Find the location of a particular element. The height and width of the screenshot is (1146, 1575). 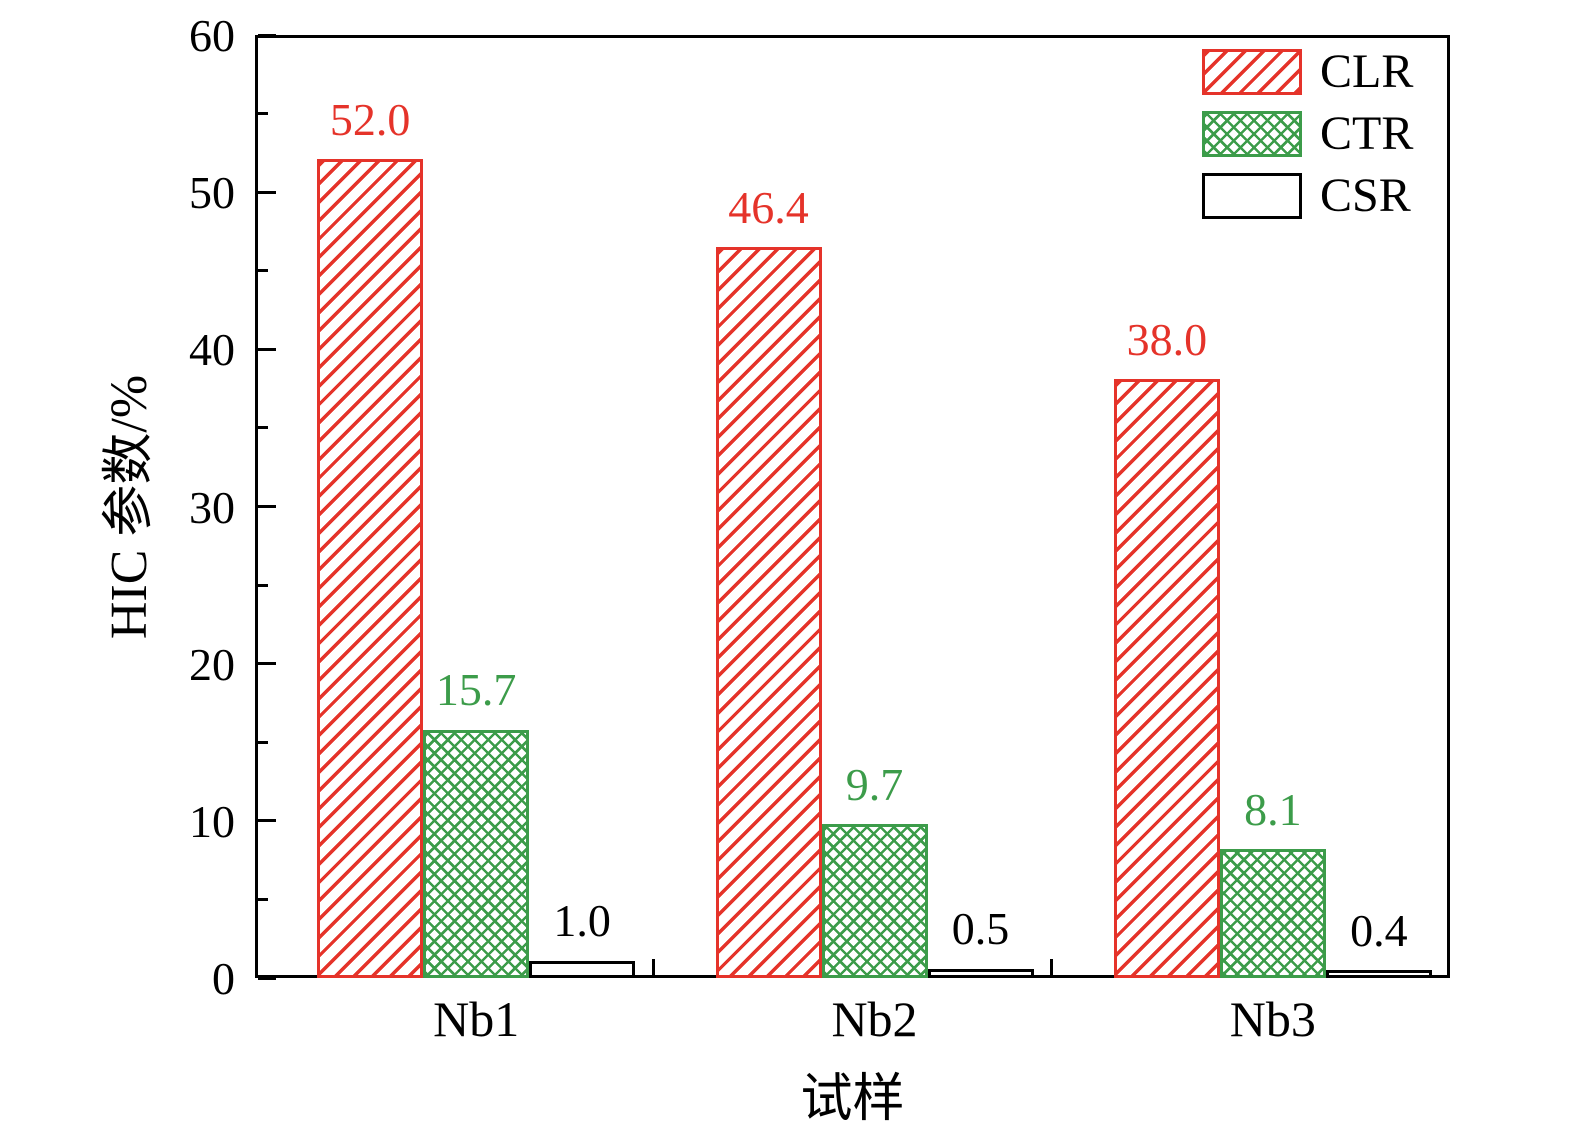

value-label-csr-nb1: 1.0 is located at coordinates (582, 921).